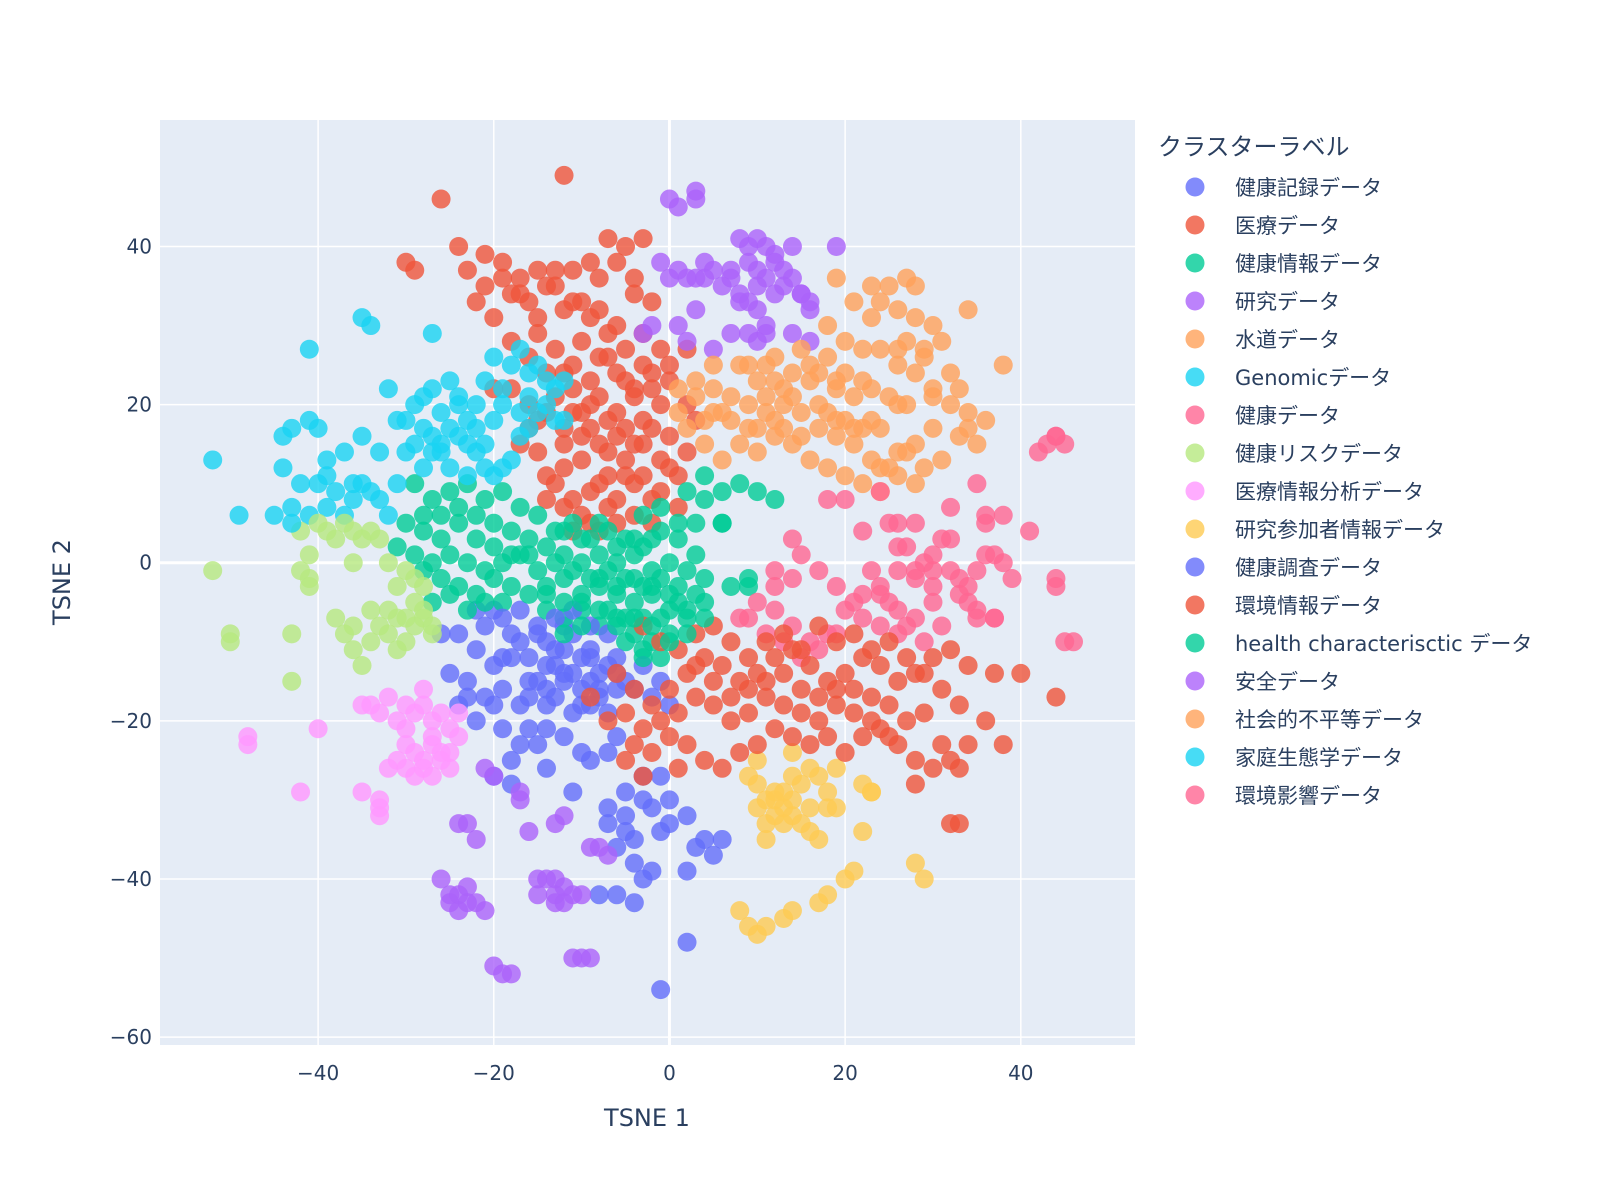 The height and width of the screenshot is (1200, 1600). Describe the element at coordinates (62, 582) in the screenshot. I see `y-axis-title: TSNE 2` at that location.